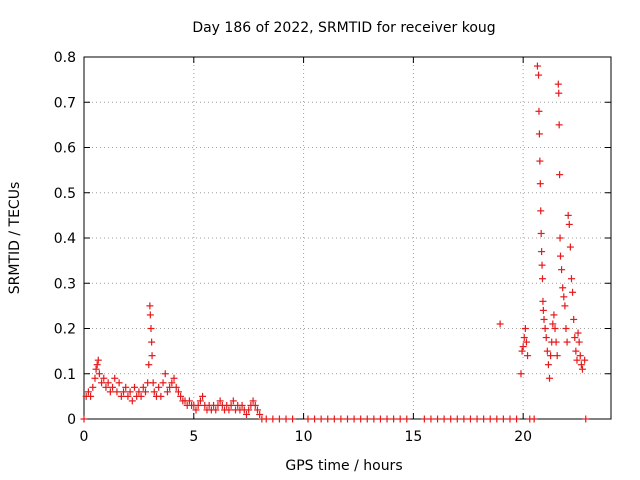  What do you see at coordinates (65, 330) in the screenshot?
I see `y-tick-label: 0.2` at bounding box center [65, 330].